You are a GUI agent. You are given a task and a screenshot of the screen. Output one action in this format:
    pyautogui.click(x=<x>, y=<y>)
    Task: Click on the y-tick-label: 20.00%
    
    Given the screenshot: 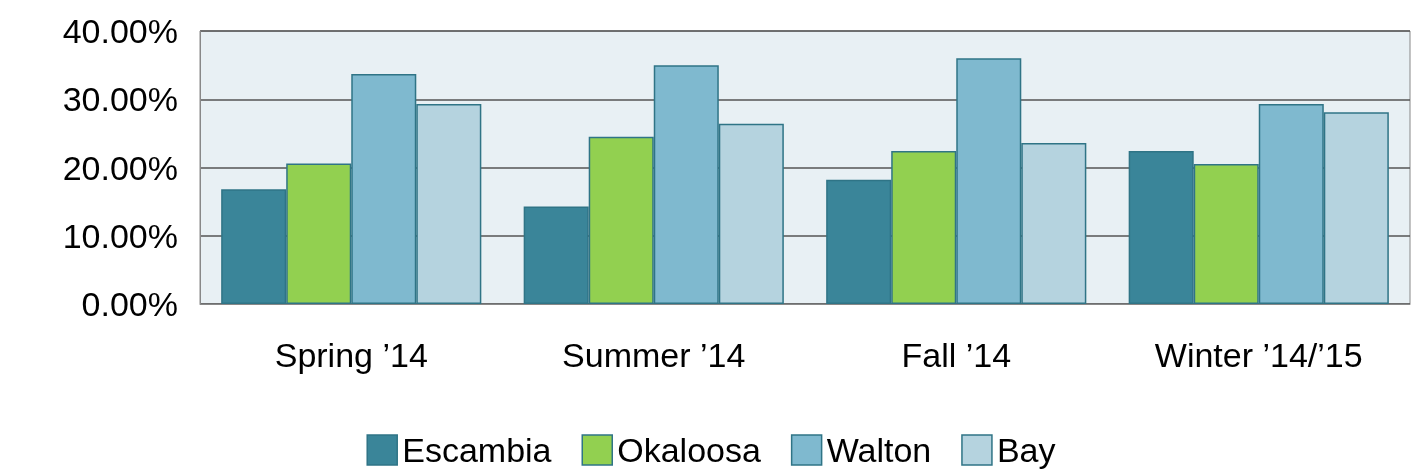 What is the action you would take?
    pyautogui.click(x=120, y=167)
    